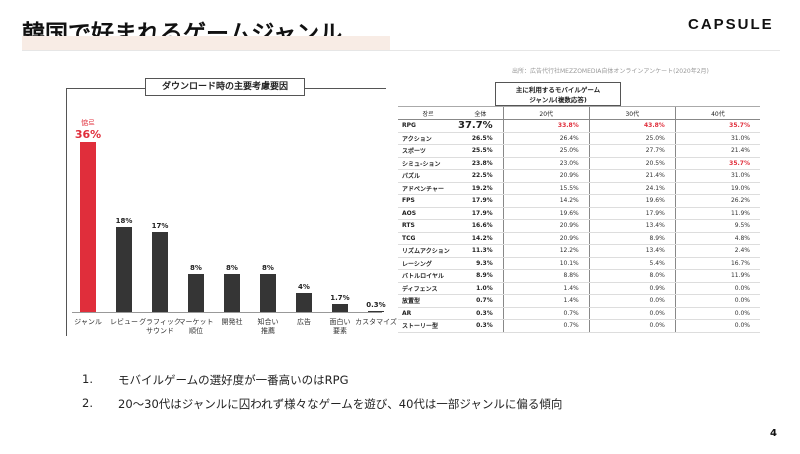 The width and height of the screenshot is (800, 454). What do you see at coordinates (233, 380) in the screenshot?
I see `note-text: モバイルゲームの選好度が一番高いのはRPG` at bounding box center [233, 380].